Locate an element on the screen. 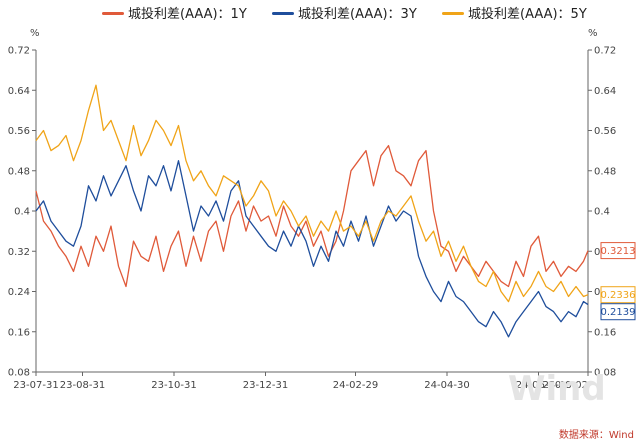 This screenshot has width=640, height=445. end-label-2: 0.2139 is located at coordinates (618, 312).